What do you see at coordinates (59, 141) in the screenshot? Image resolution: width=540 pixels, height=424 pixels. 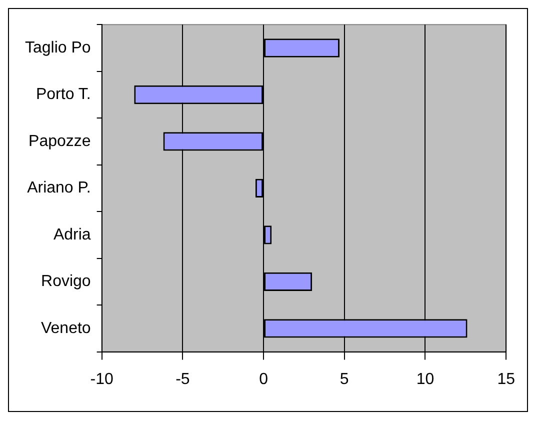 I see `y-tick-label: Papozze` at bounding box center [59, 141].